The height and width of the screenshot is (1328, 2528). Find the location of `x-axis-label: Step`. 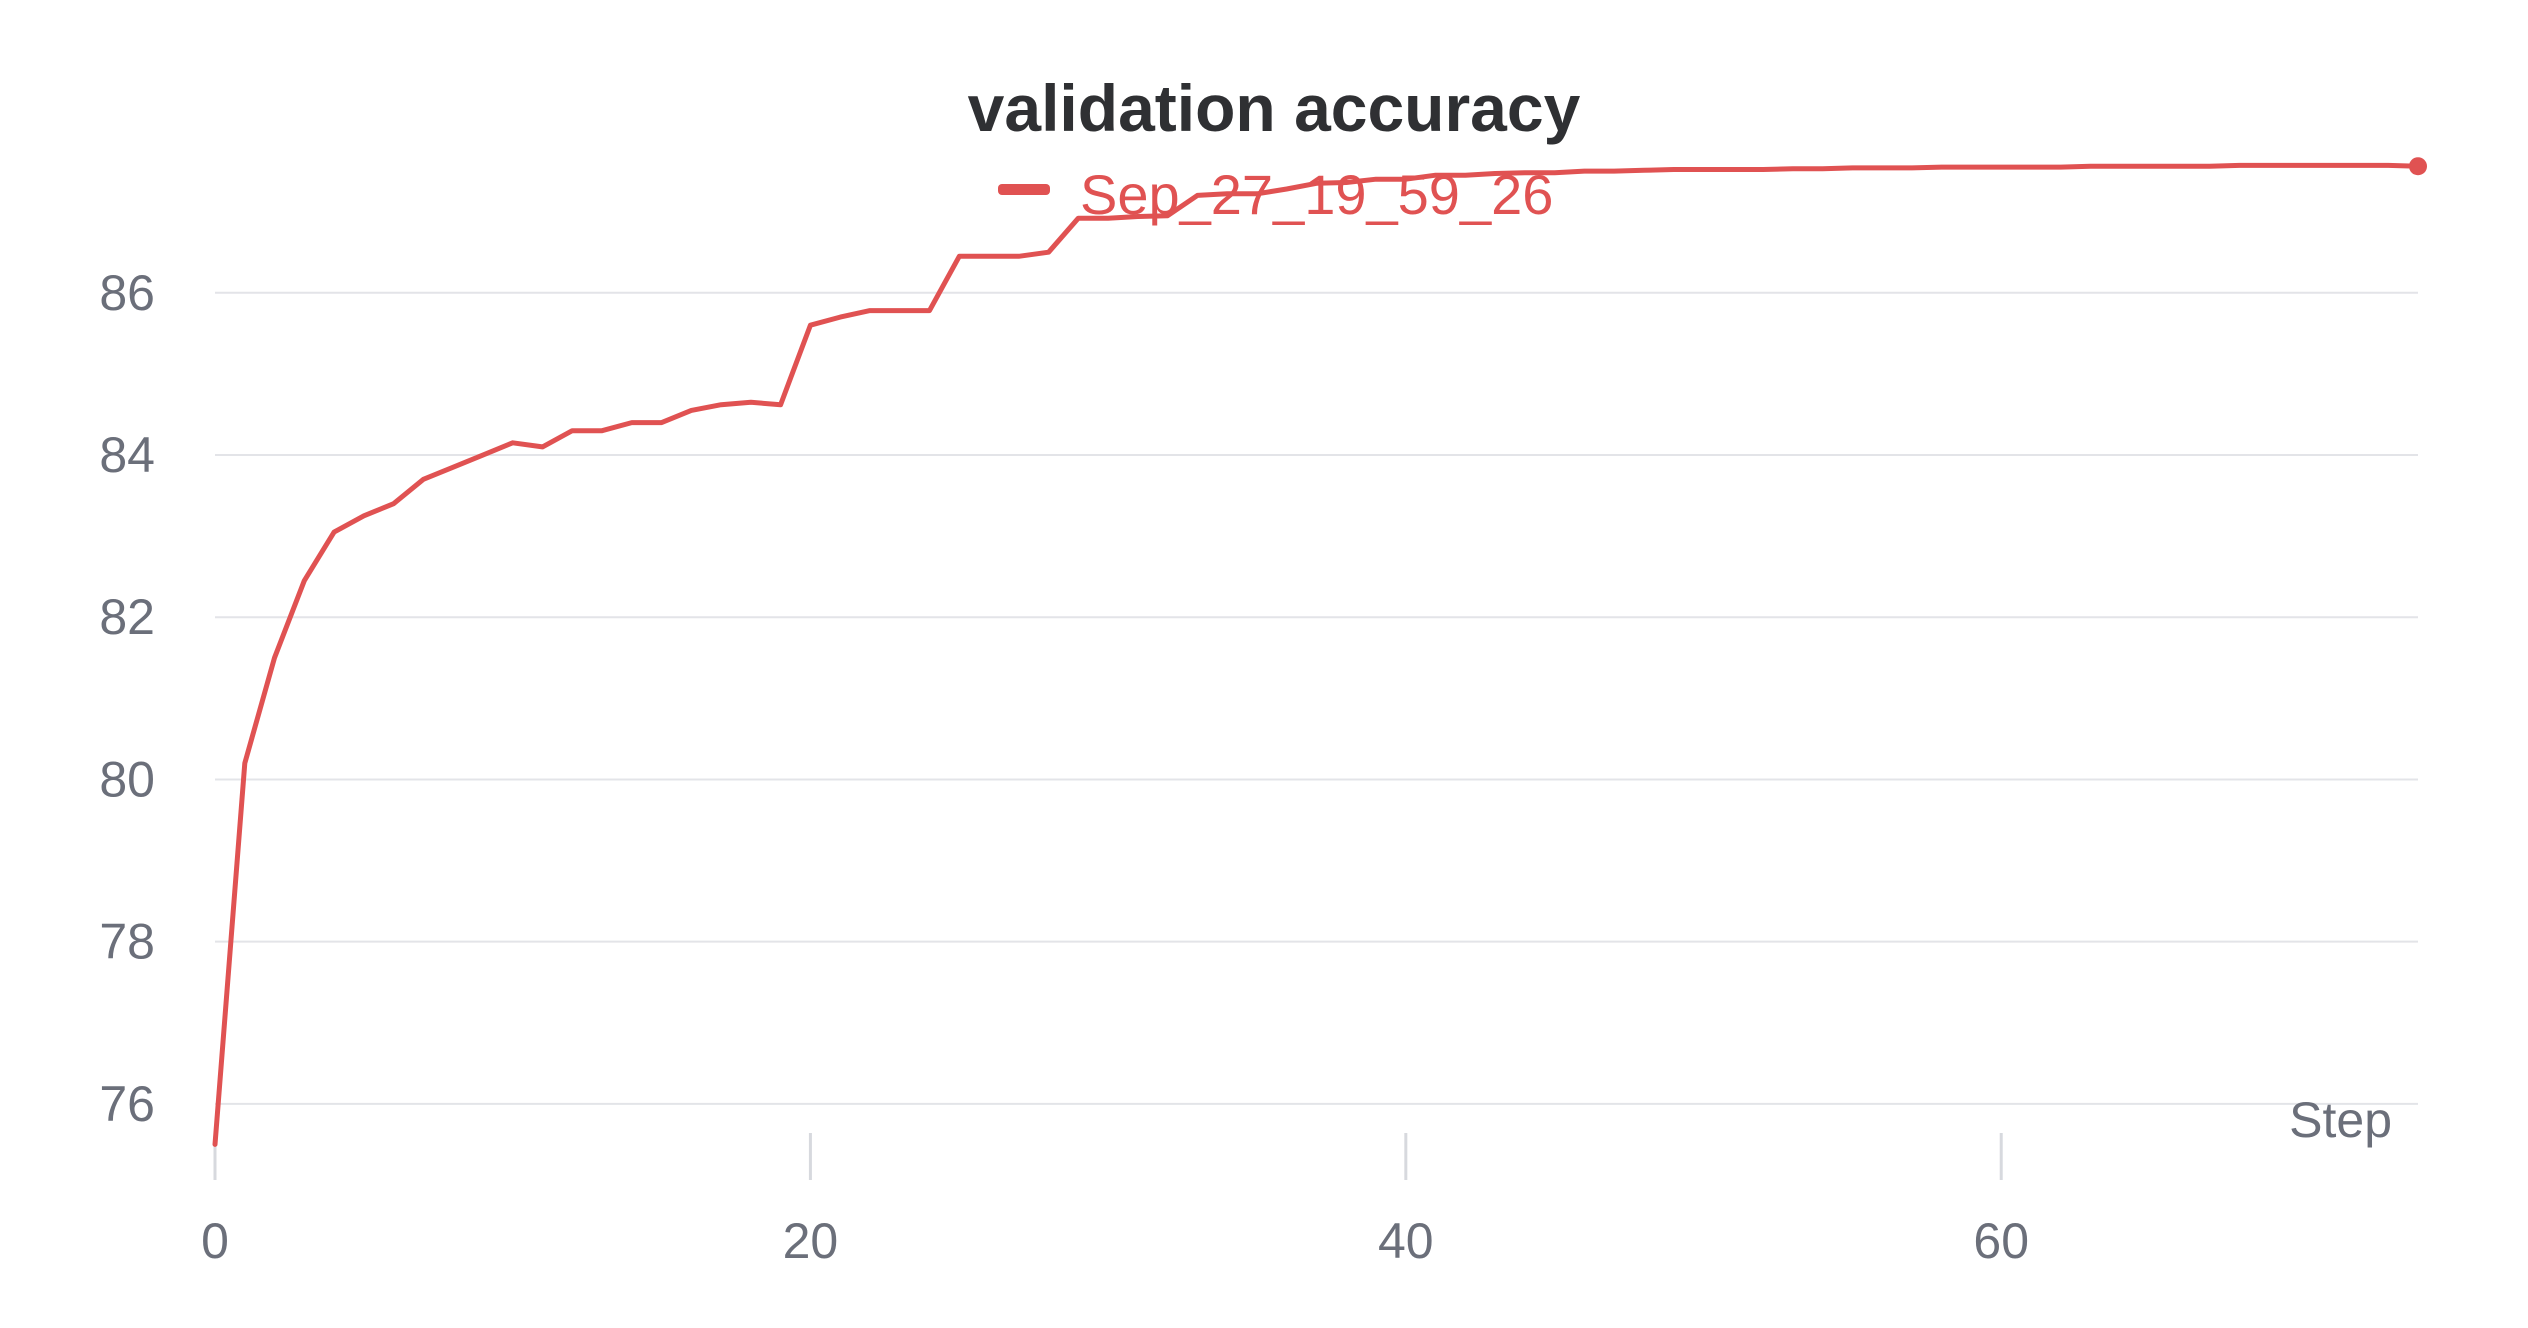

x-axis-label: Step is located at coordinates (2340, 1120).